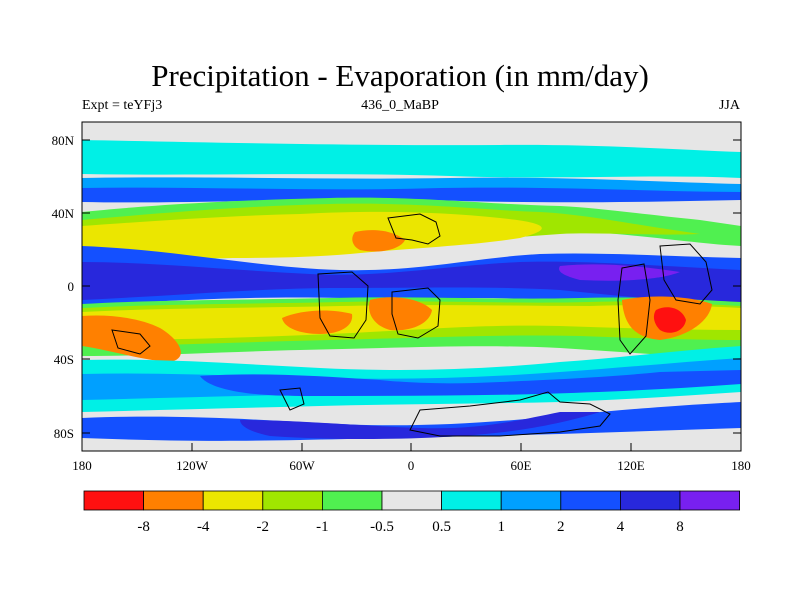  I want to click on lon-label-0: 0, so click(411, 465).